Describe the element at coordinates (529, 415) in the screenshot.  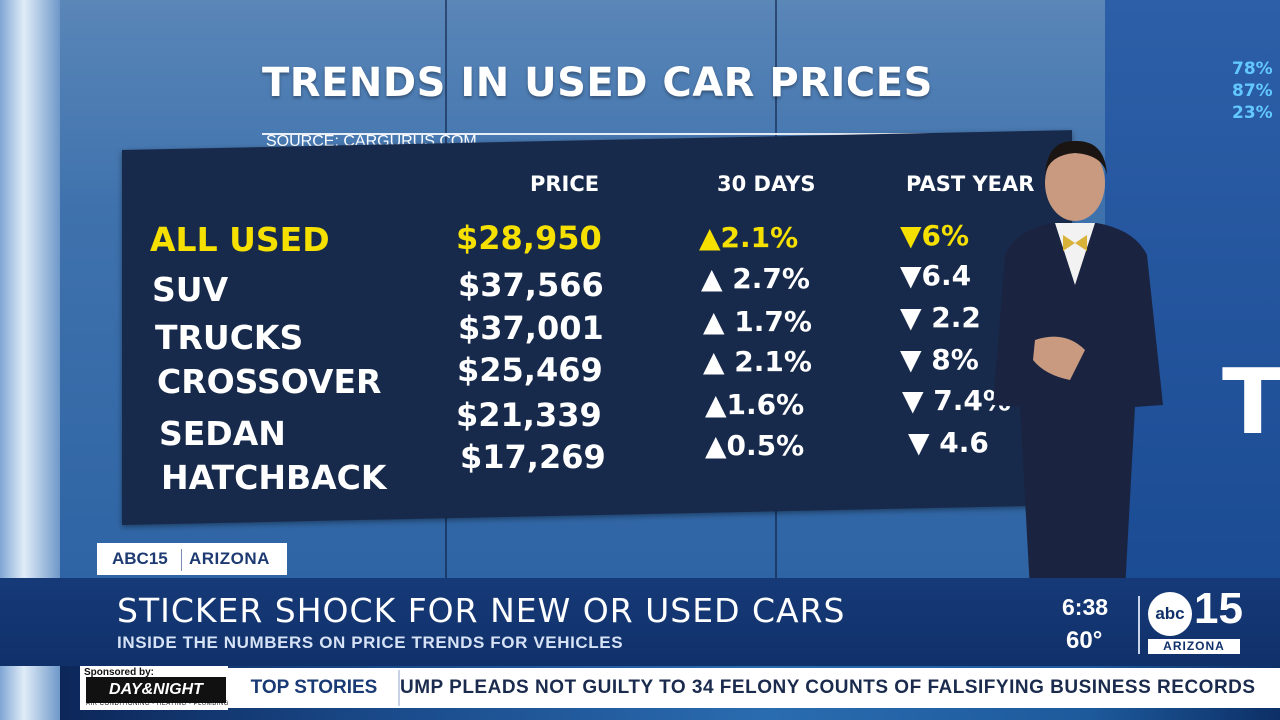
I see `row-price: $21,339` at that location.